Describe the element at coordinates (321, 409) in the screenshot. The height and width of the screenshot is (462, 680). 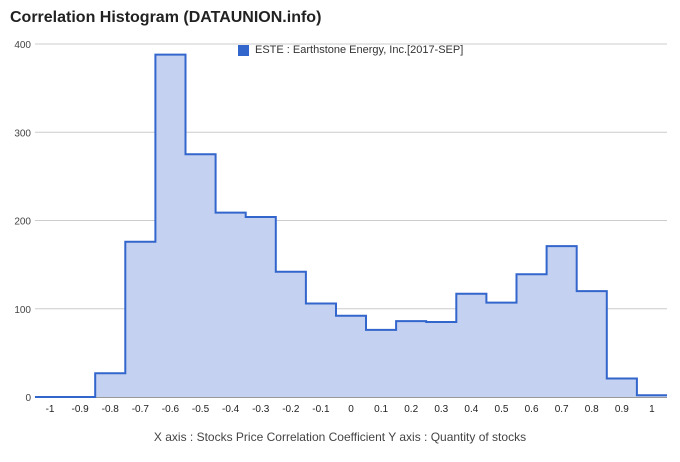
I see `x-tick-label: -0.1` at that location.